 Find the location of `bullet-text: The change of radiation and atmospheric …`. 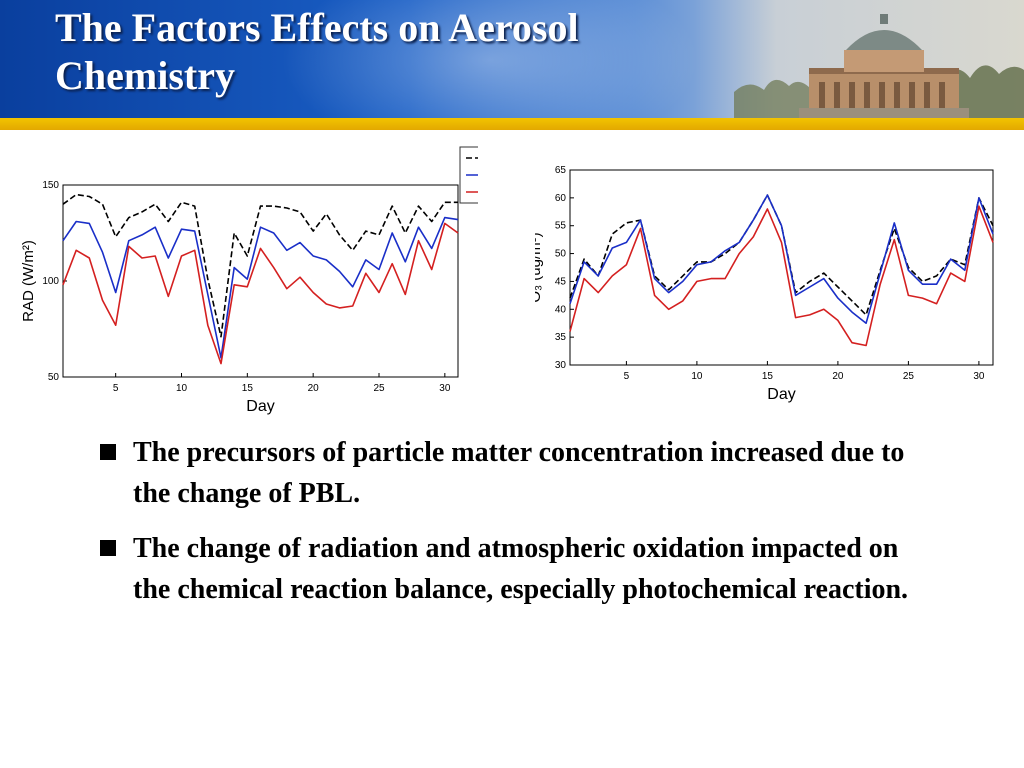

bullet-text: The change of radiation and atmospheric … is located at coordinates (521, 569).